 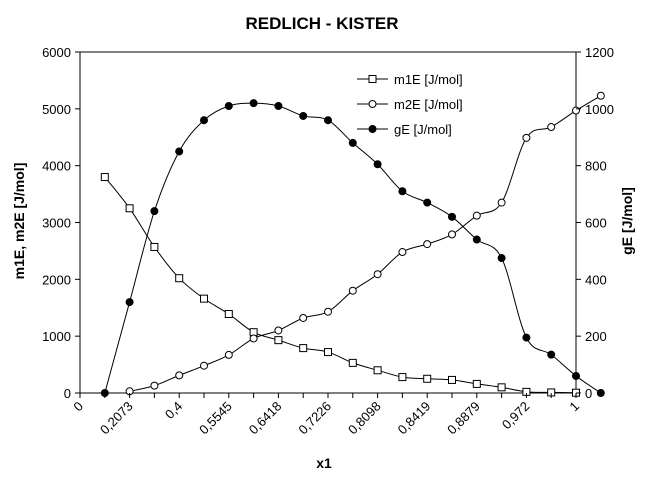 I want to click on x-tick-label: 0,5545, so click(x=215, y=418).